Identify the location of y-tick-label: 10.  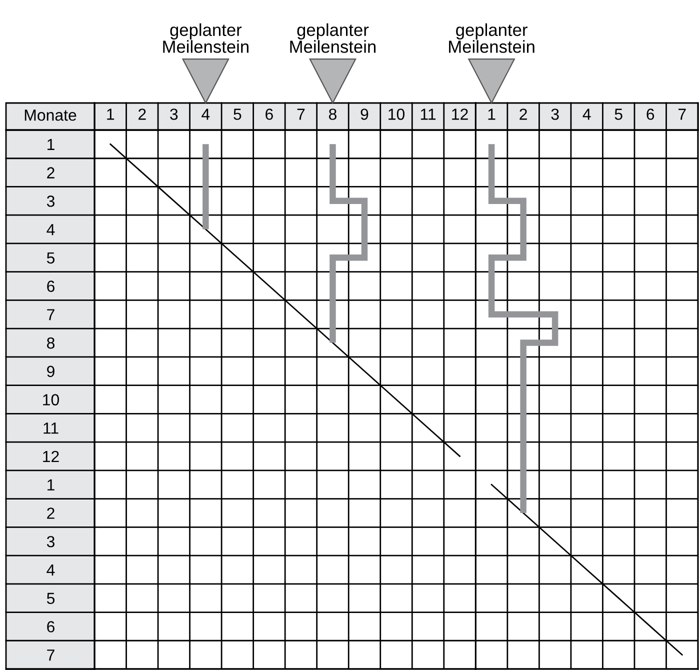
(51, 400).